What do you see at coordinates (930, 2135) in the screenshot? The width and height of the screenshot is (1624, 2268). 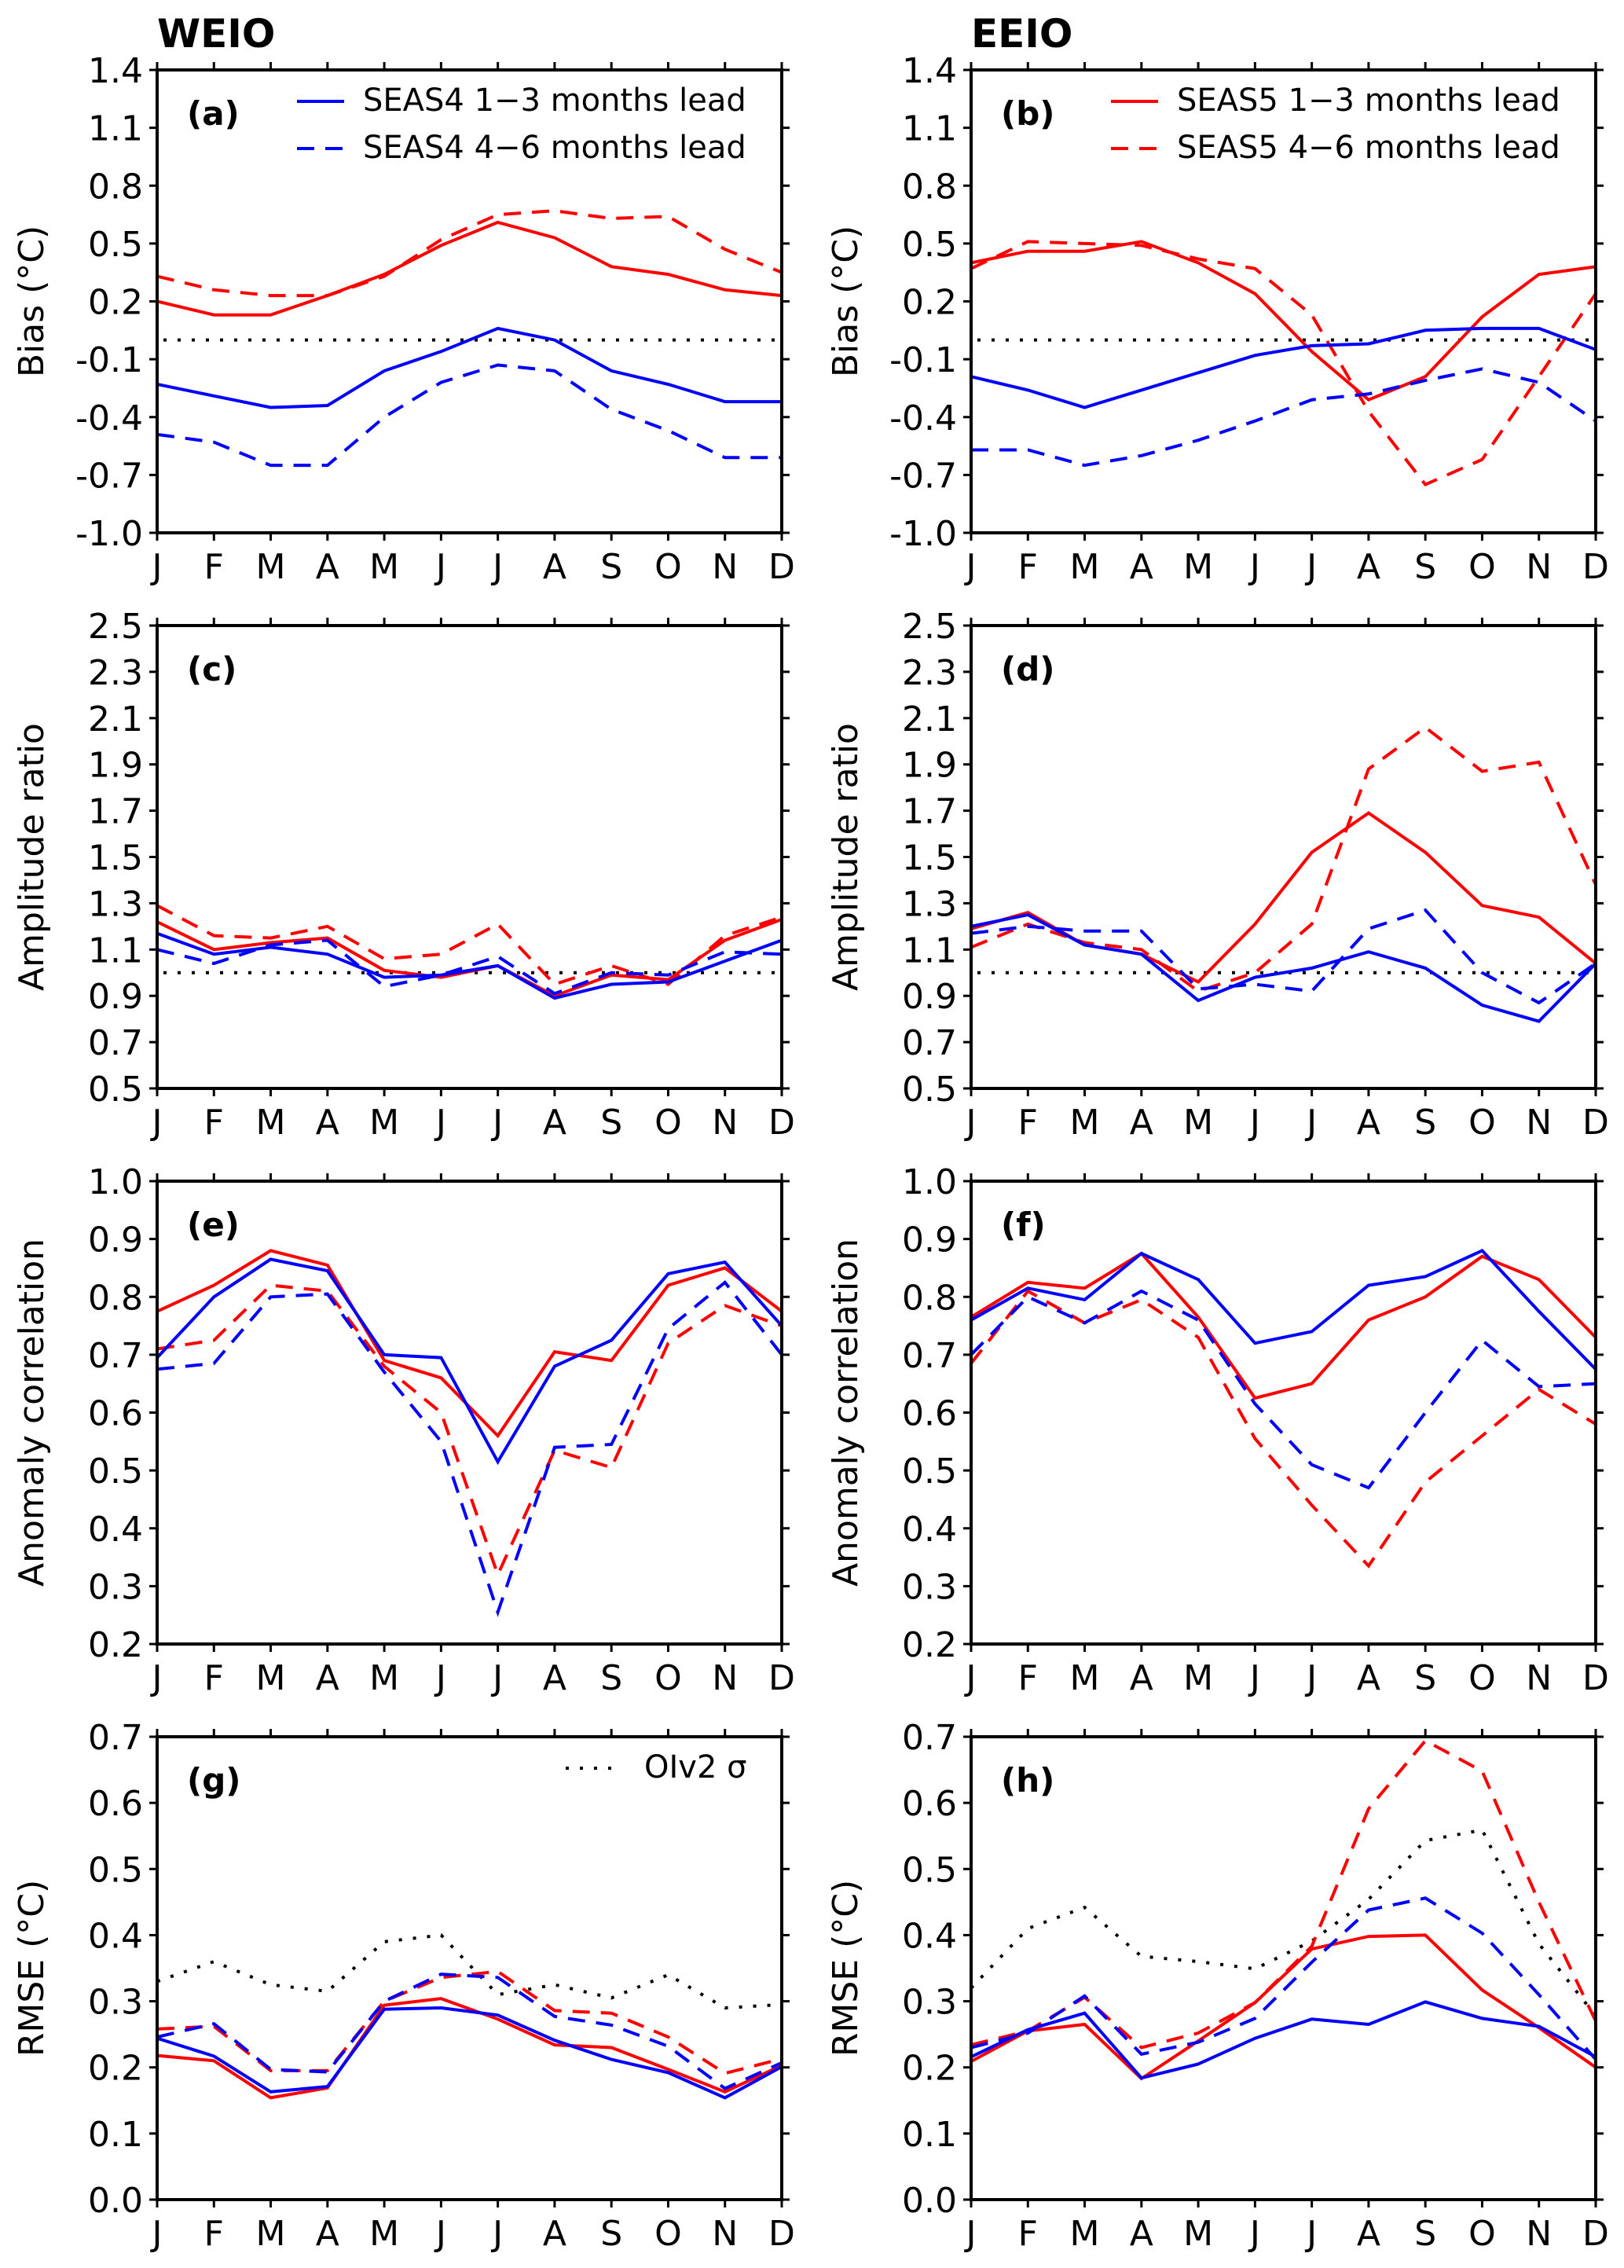 I see `y-tick-label: 0.1` at bounding box center [930, 2135].